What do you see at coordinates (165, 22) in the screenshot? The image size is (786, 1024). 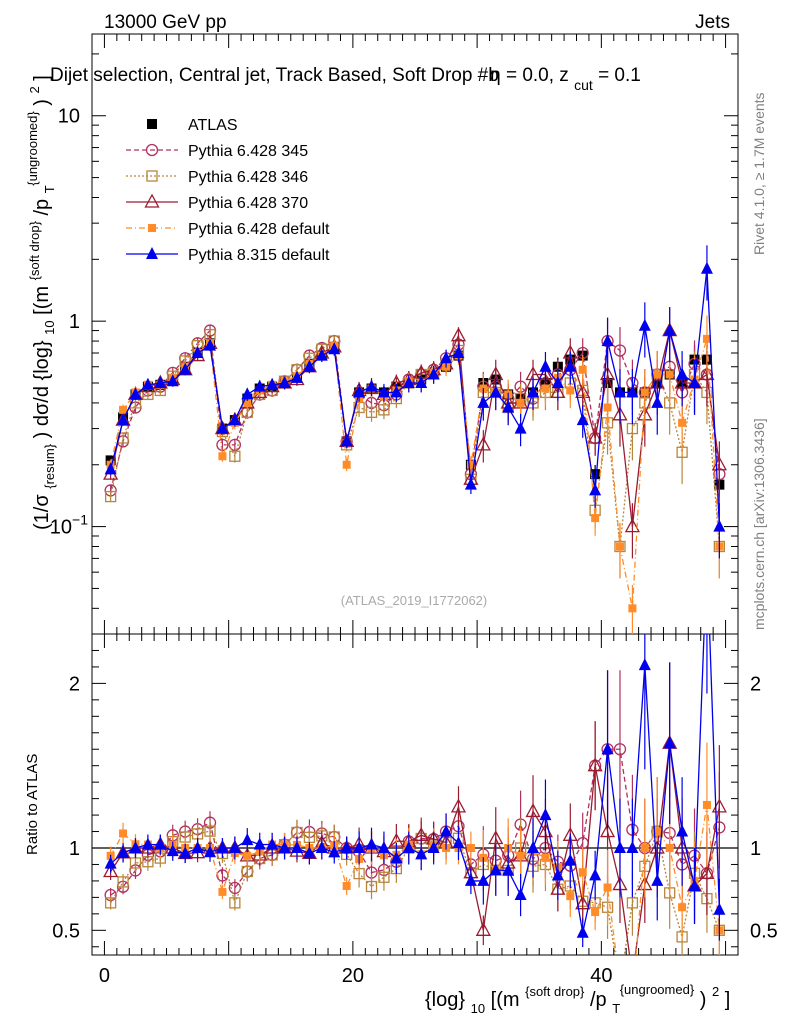 I see `energy-label: 13000 GeV pp` at bounding box center [165, 22].